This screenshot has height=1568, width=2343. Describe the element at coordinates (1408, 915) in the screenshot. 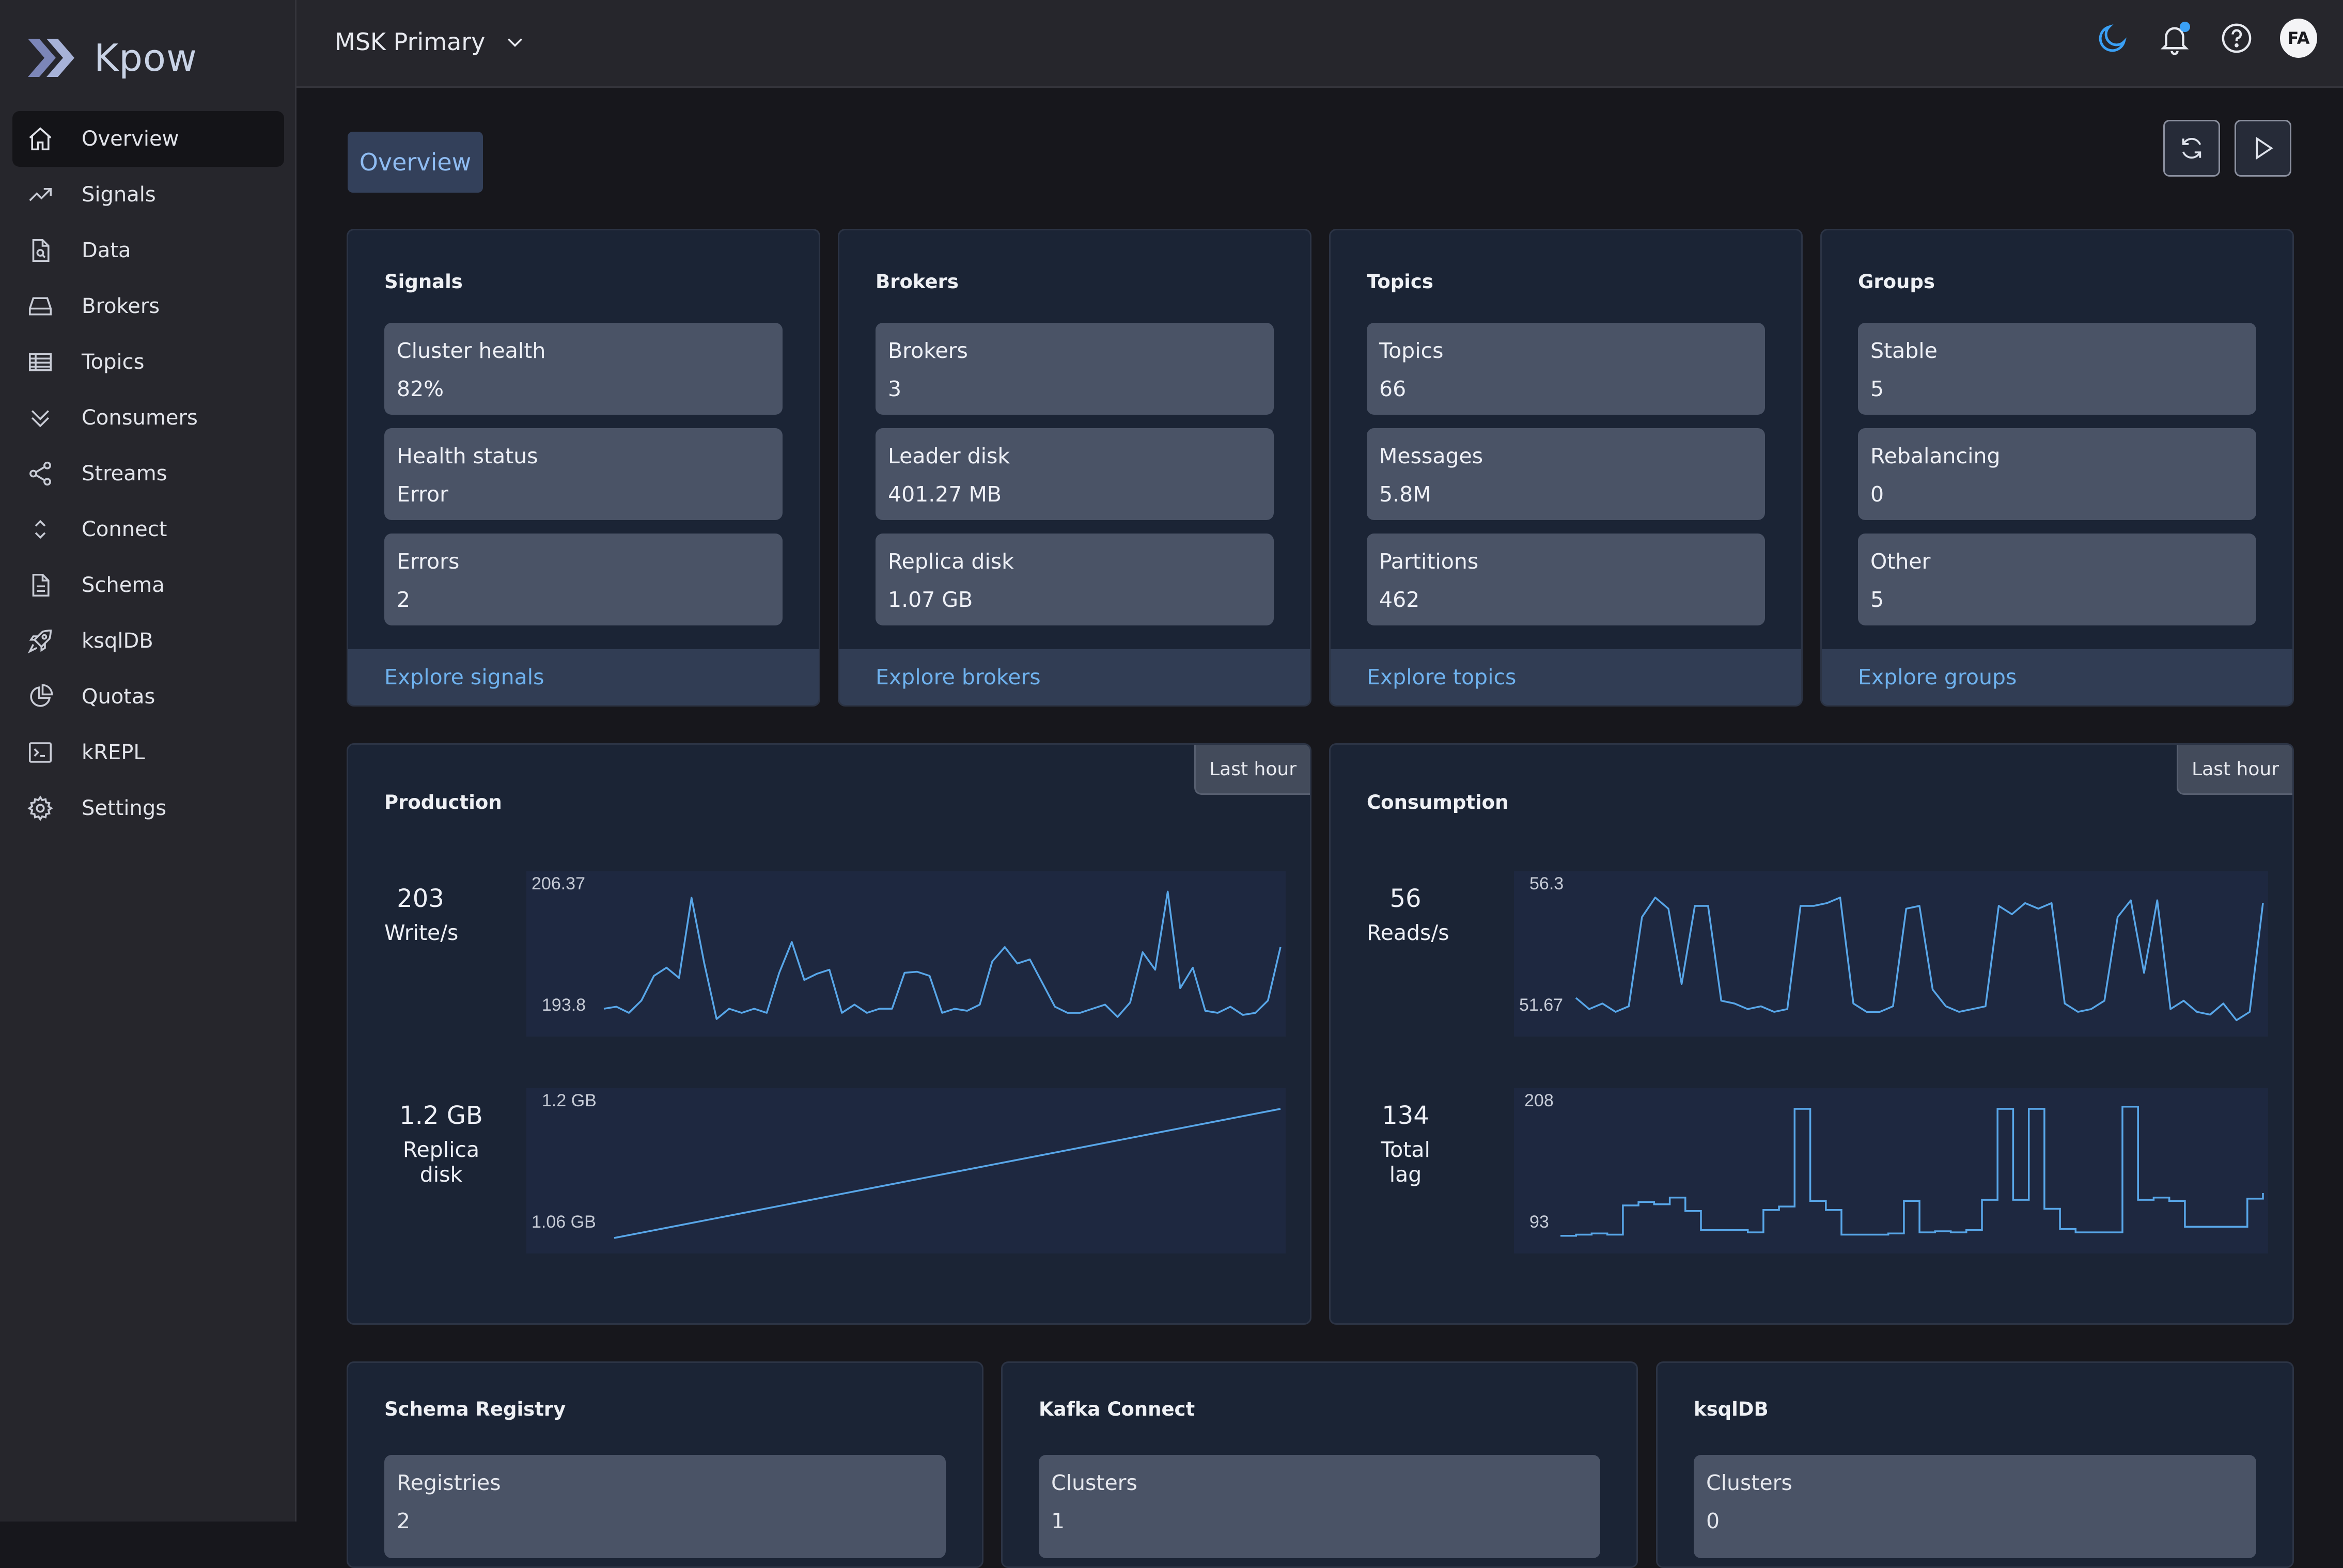

I see `reads-metric: 56 Reads/s` at that location.